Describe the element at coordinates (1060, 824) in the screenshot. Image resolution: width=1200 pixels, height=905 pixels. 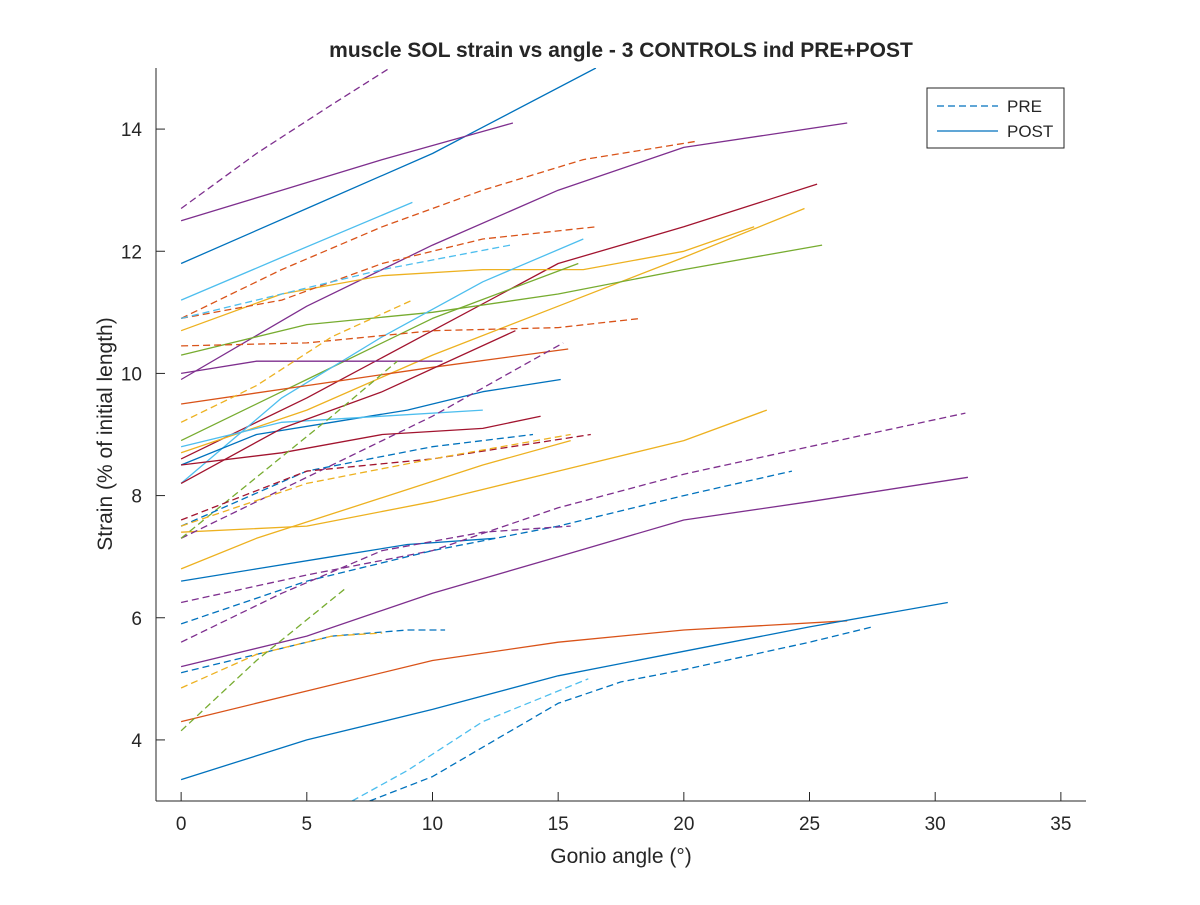
I see `x-tick-label: 35` at that location.